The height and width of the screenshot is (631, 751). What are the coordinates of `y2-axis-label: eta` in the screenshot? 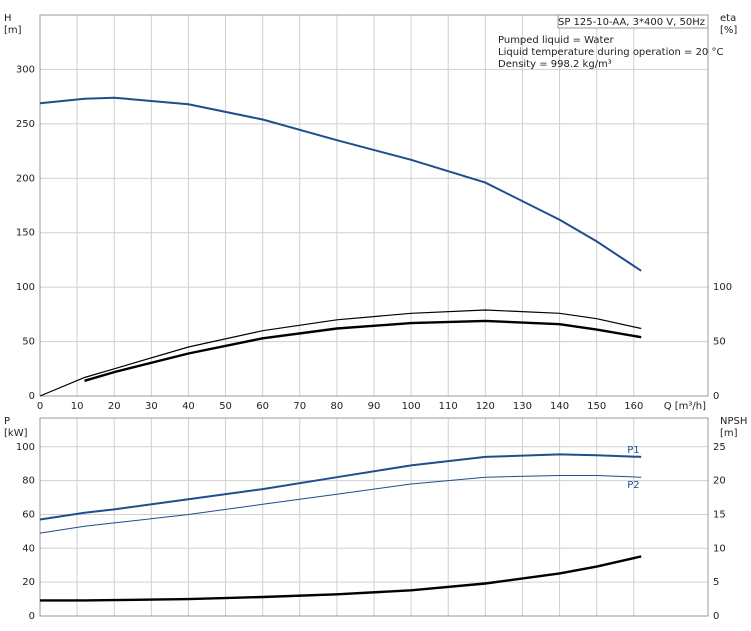 It's located at (728, 18).